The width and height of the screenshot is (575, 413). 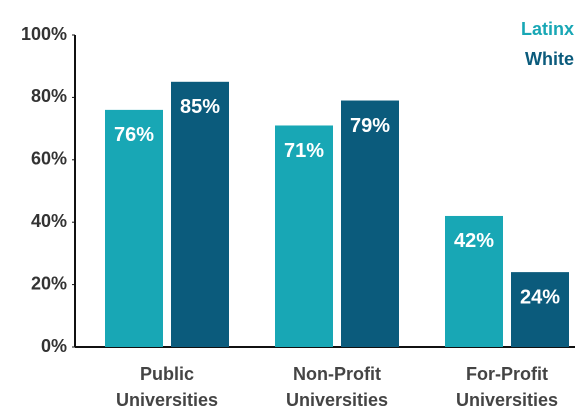 I want to click on value-label: 24%, so click(x=540, y=297).